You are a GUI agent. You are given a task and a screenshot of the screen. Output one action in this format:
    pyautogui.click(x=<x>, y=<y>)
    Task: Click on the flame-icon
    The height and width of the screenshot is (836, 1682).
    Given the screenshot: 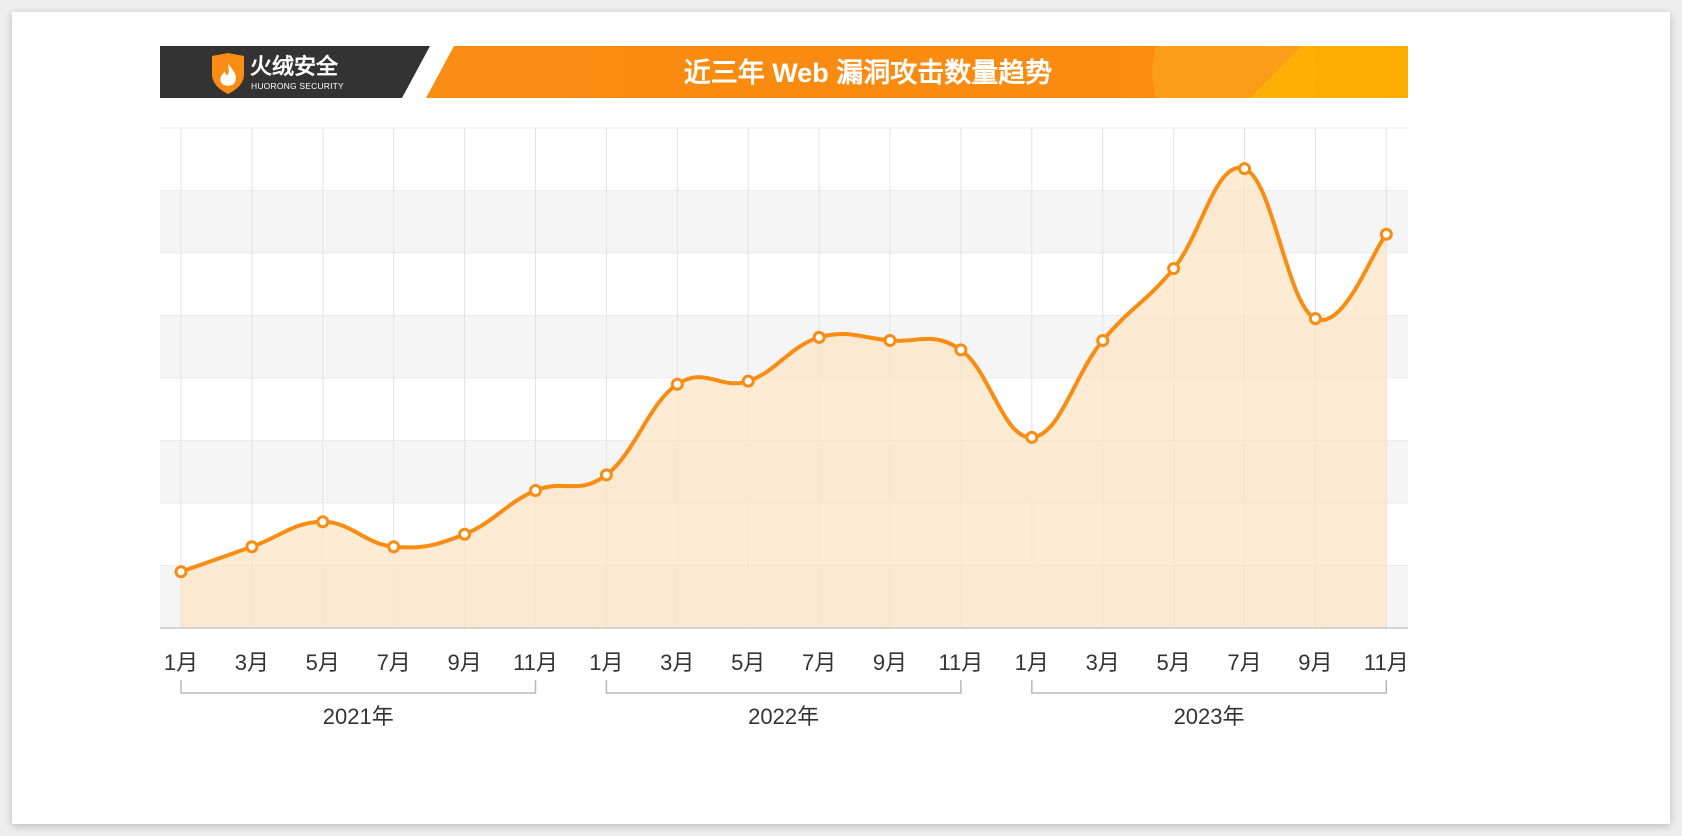 What is the action you would take?
    pyautogui.click(x=228, y=75)
    